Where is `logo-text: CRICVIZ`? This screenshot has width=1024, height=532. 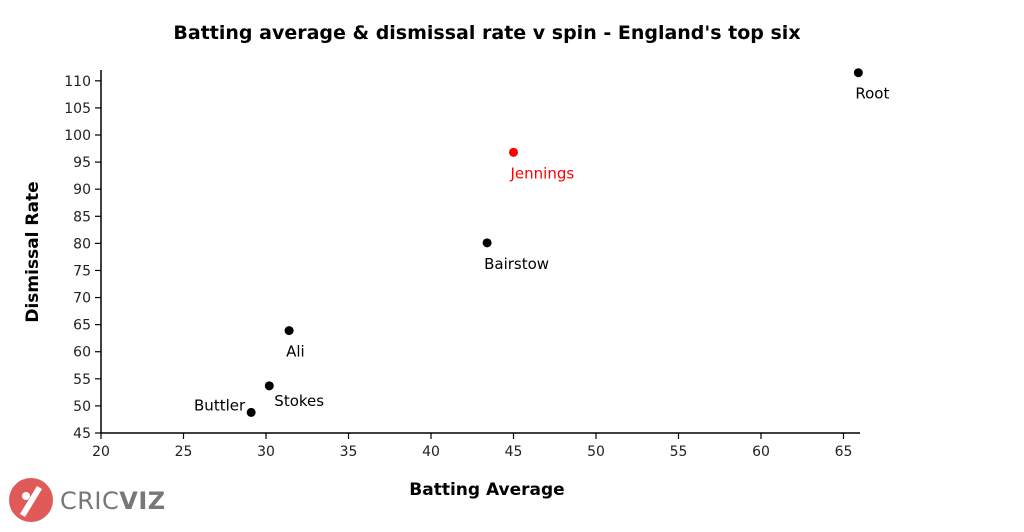 logo-text: CRICVIZ is located at coordinates (113, 501).